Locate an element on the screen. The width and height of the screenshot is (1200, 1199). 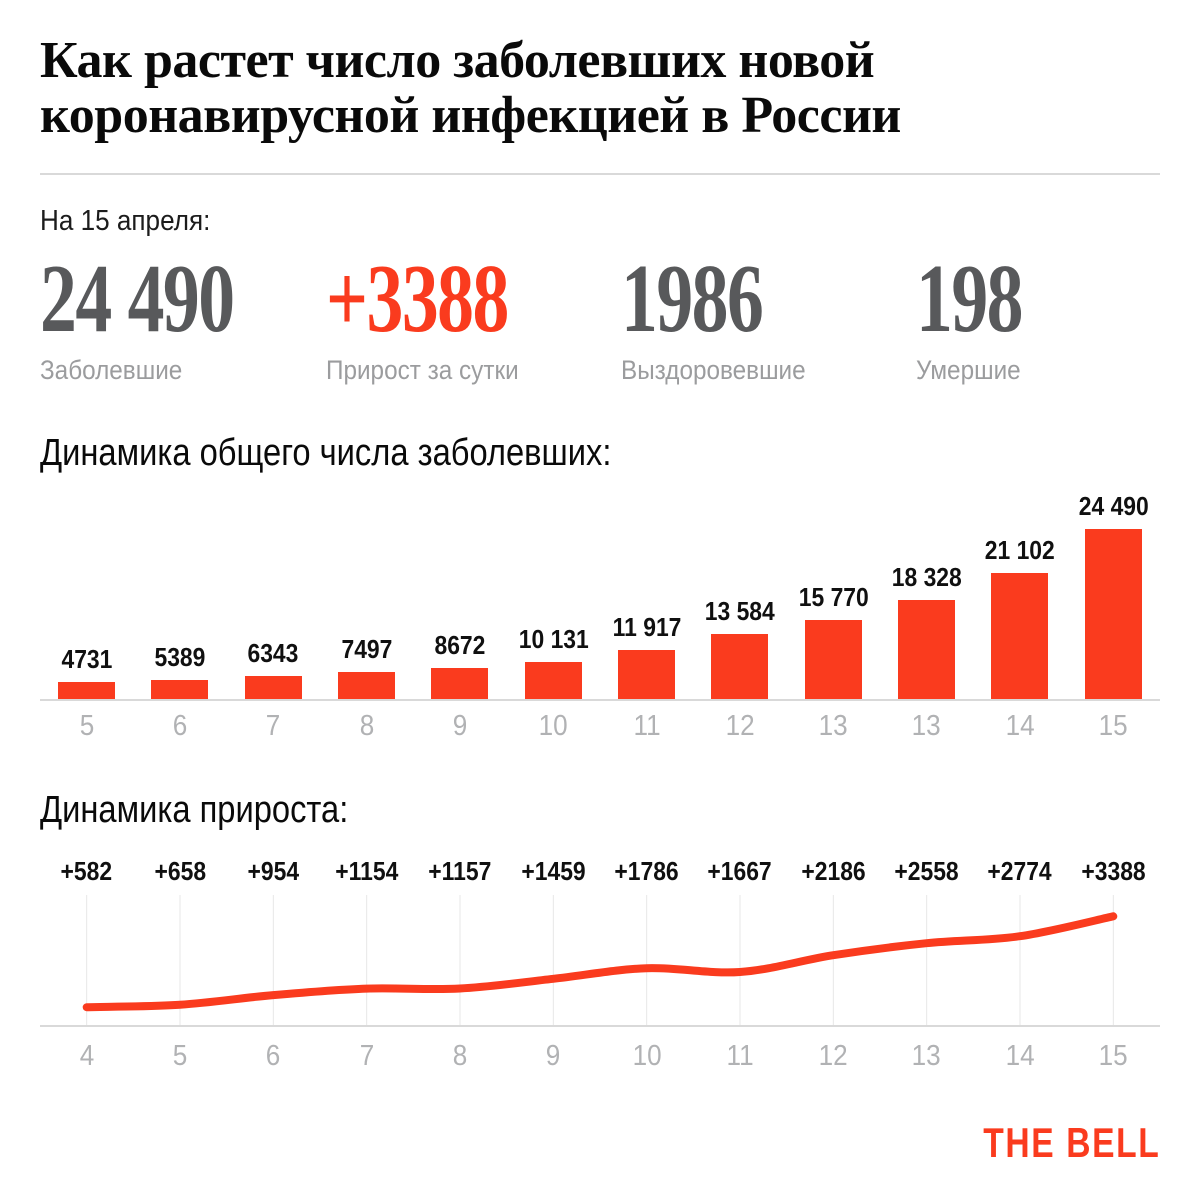
x-tick-label: 12 is located at coordinates (833, 1052).